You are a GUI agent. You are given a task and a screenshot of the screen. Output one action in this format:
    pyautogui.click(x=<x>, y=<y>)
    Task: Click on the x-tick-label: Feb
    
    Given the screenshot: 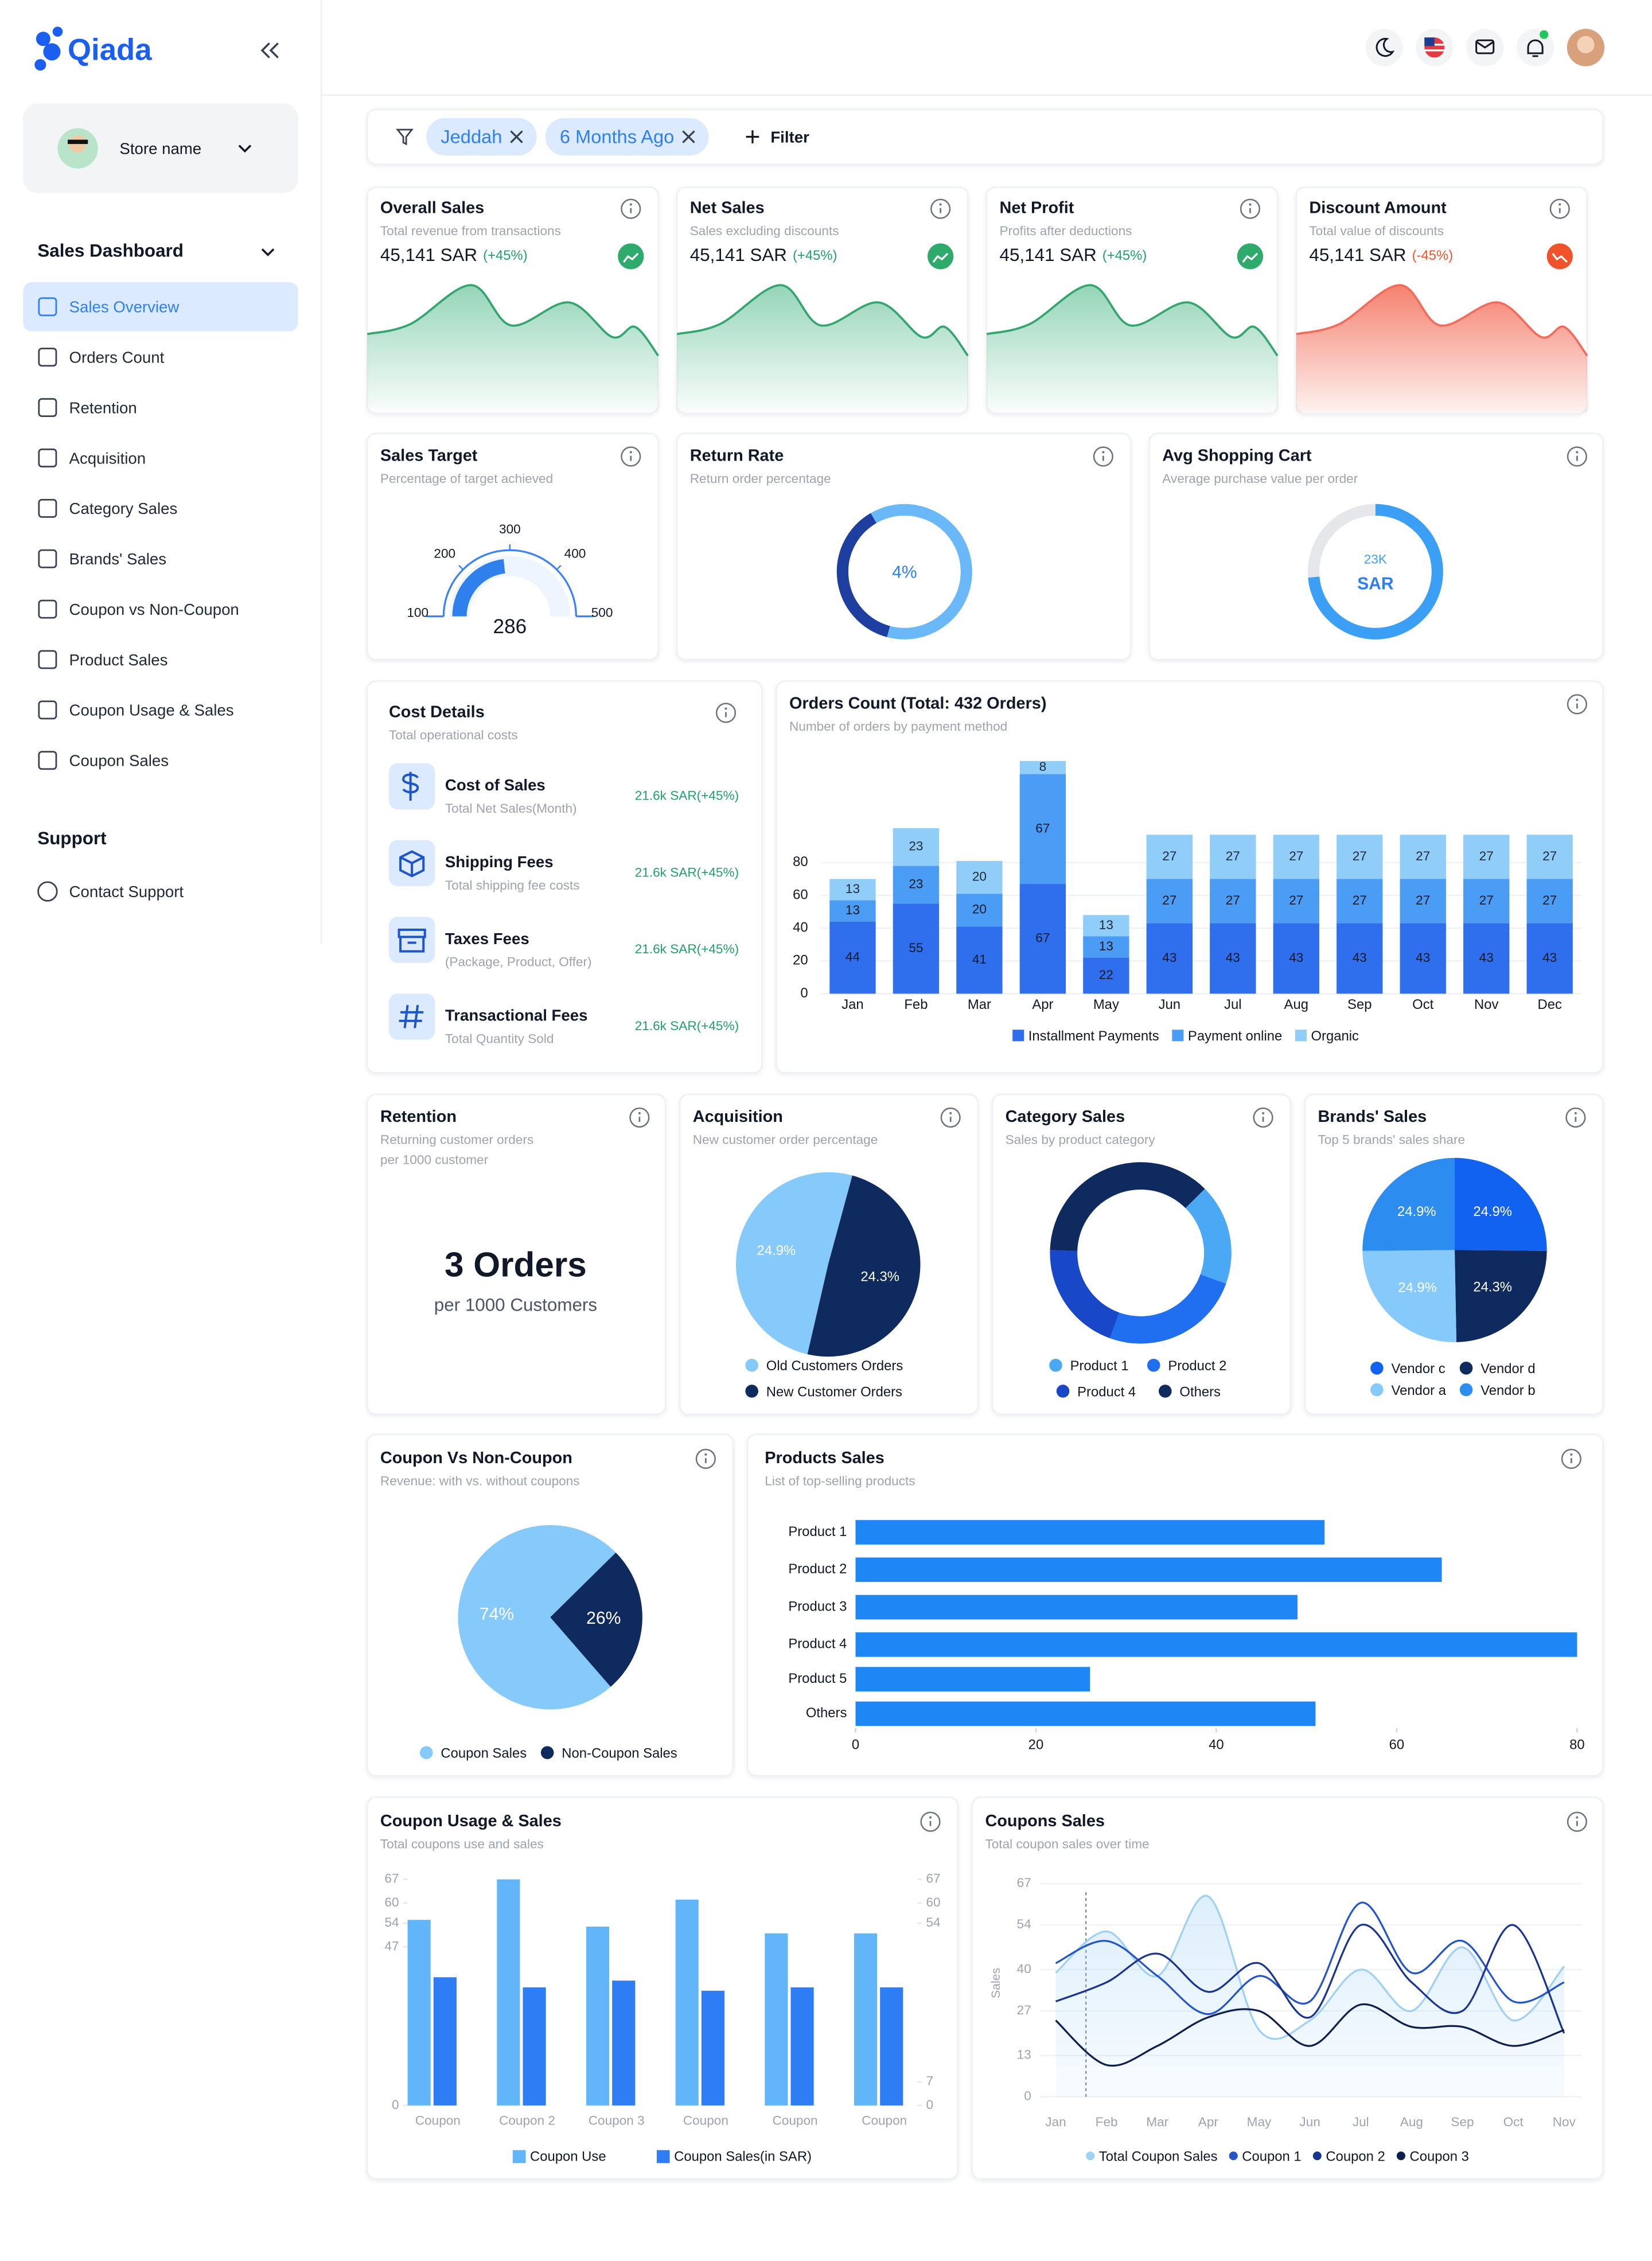 What is the action you would take?
    pyautogui.click(x=916, y=1005)
    